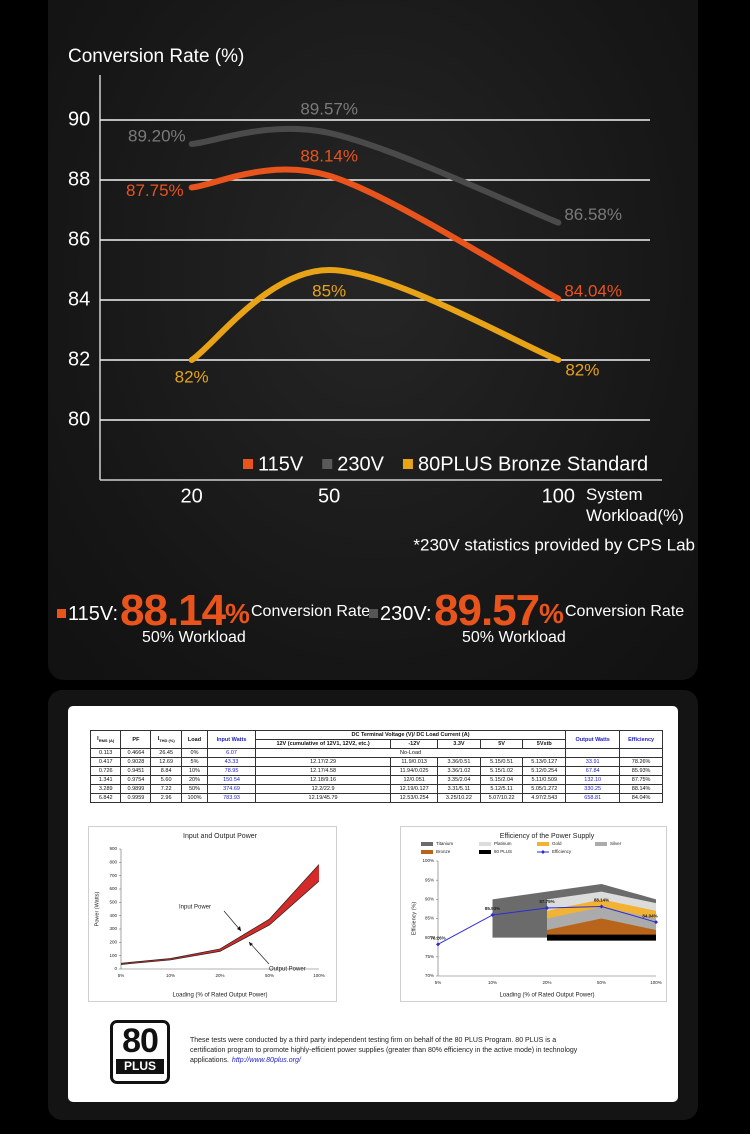  Describe the element at coordinates (61, 613) in the screenshot. I see `highlight-swatch` at that location.